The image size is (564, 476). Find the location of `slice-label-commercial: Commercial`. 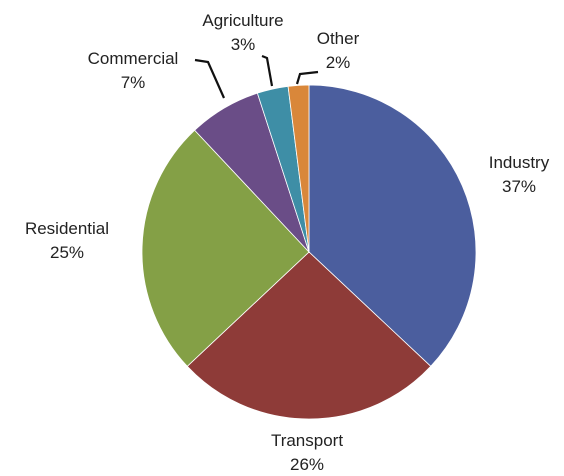

slice-label-commercial: Commercial is located at coordinates (133, 58).